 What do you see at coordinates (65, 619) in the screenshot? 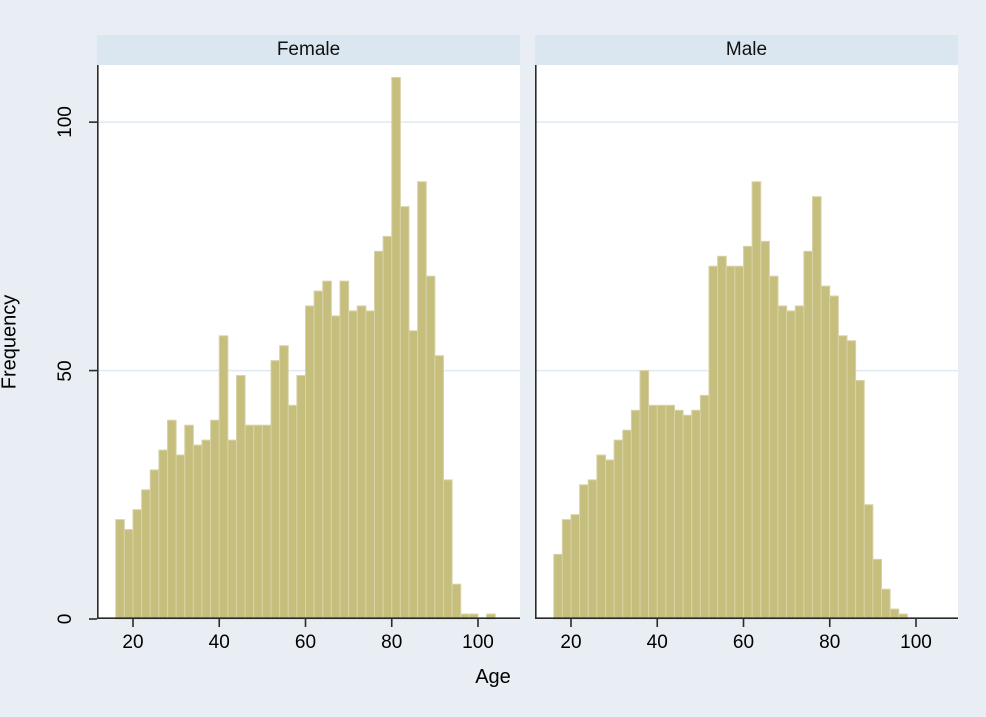
I see `y-tick-label: 0` at bounding box center [65, 619].